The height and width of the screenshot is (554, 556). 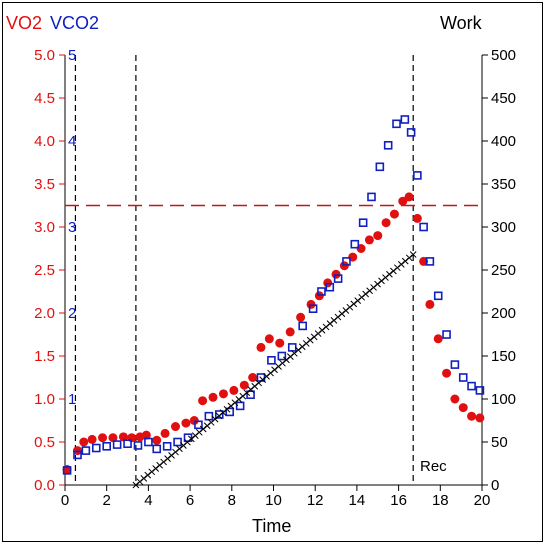 I want to click on y-right-tick-label: 150, so click(x=503, y=356).